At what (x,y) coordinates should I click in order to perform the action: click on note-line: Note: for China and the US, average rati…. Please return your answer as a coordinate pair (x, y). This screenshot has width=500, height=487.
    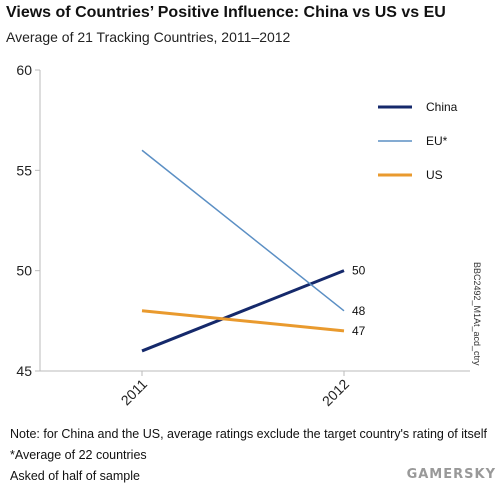
    Looking at the image, I should click on (248, 434).